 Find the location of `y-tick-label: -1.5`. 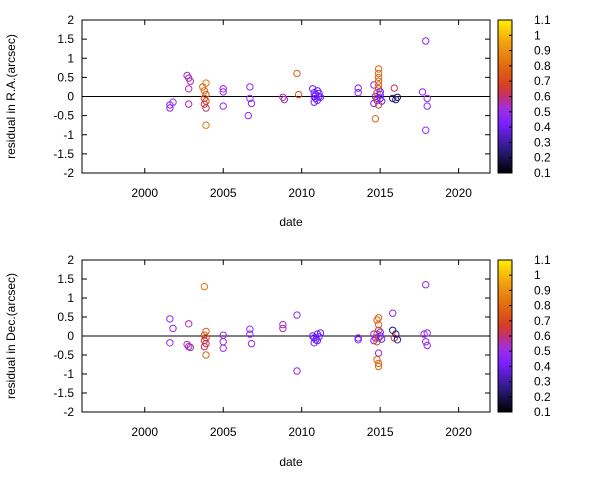

y-tick-label: -1.5 is located at coordinates (63, 393).